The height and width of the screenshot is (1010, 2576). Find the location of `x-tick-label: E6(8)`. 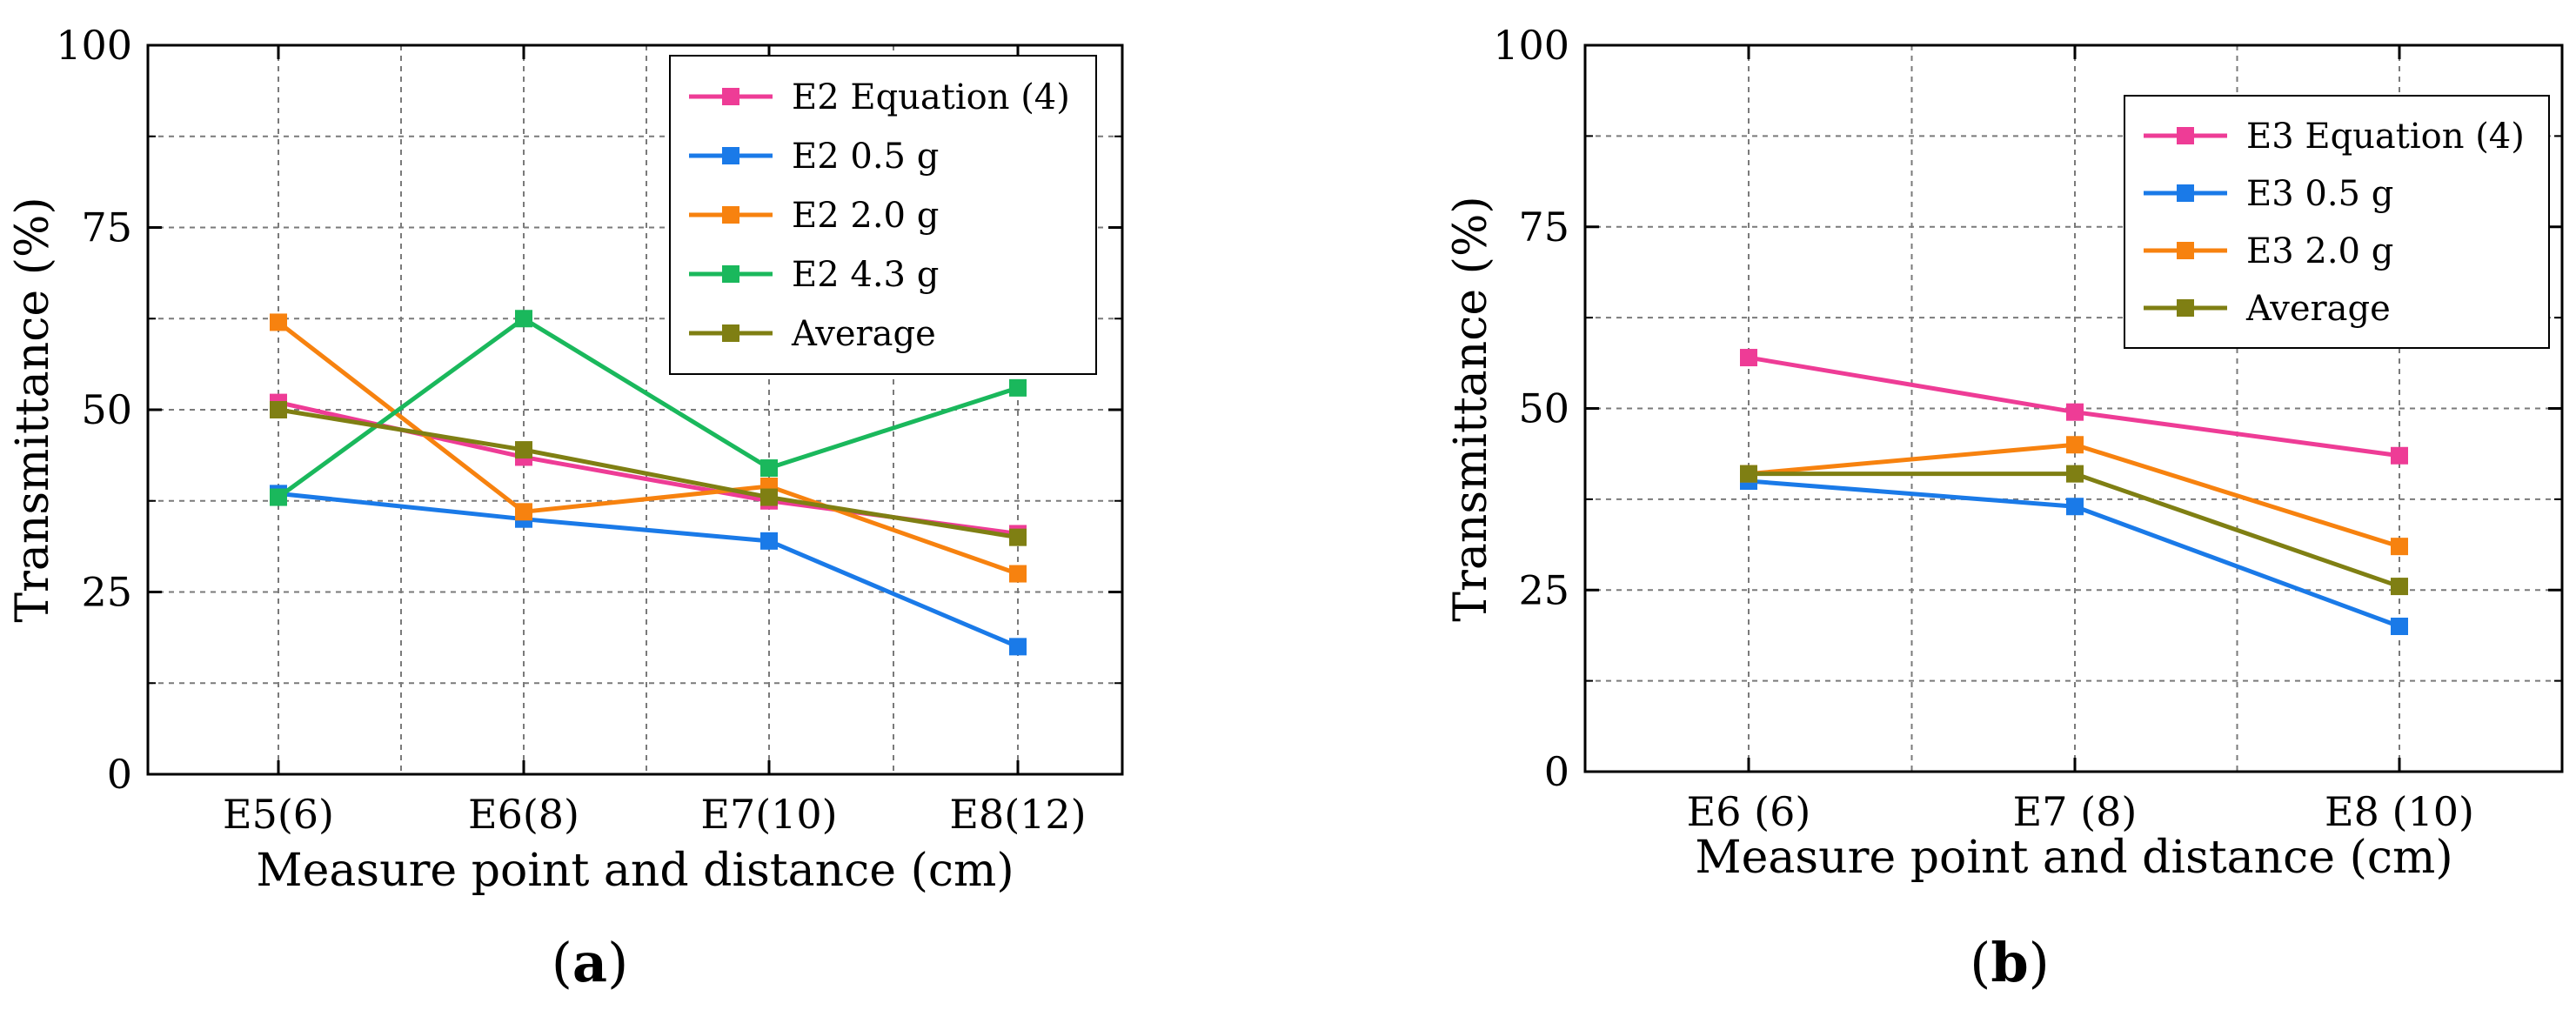

x-tick-label: E6(8) is located at coordinates (523, 814).